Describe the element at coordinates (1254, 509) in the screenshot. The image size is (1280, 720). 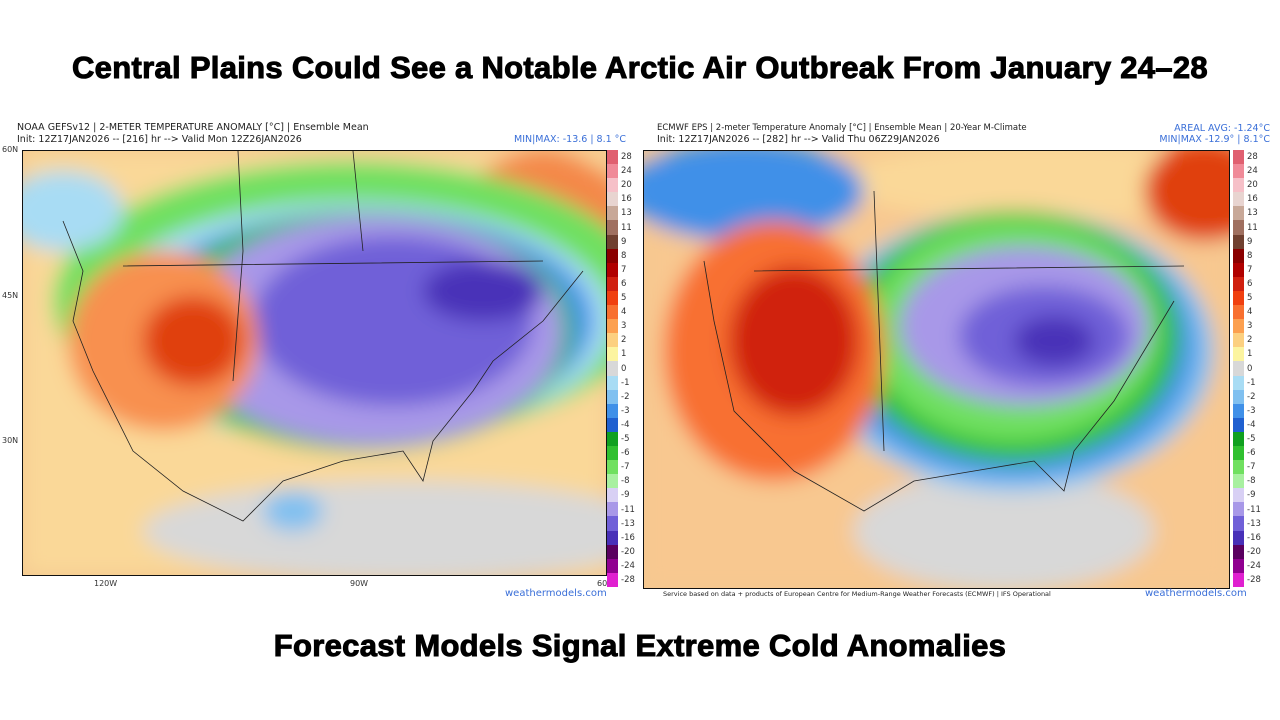
I see `colorbar-label: -11` at that location.